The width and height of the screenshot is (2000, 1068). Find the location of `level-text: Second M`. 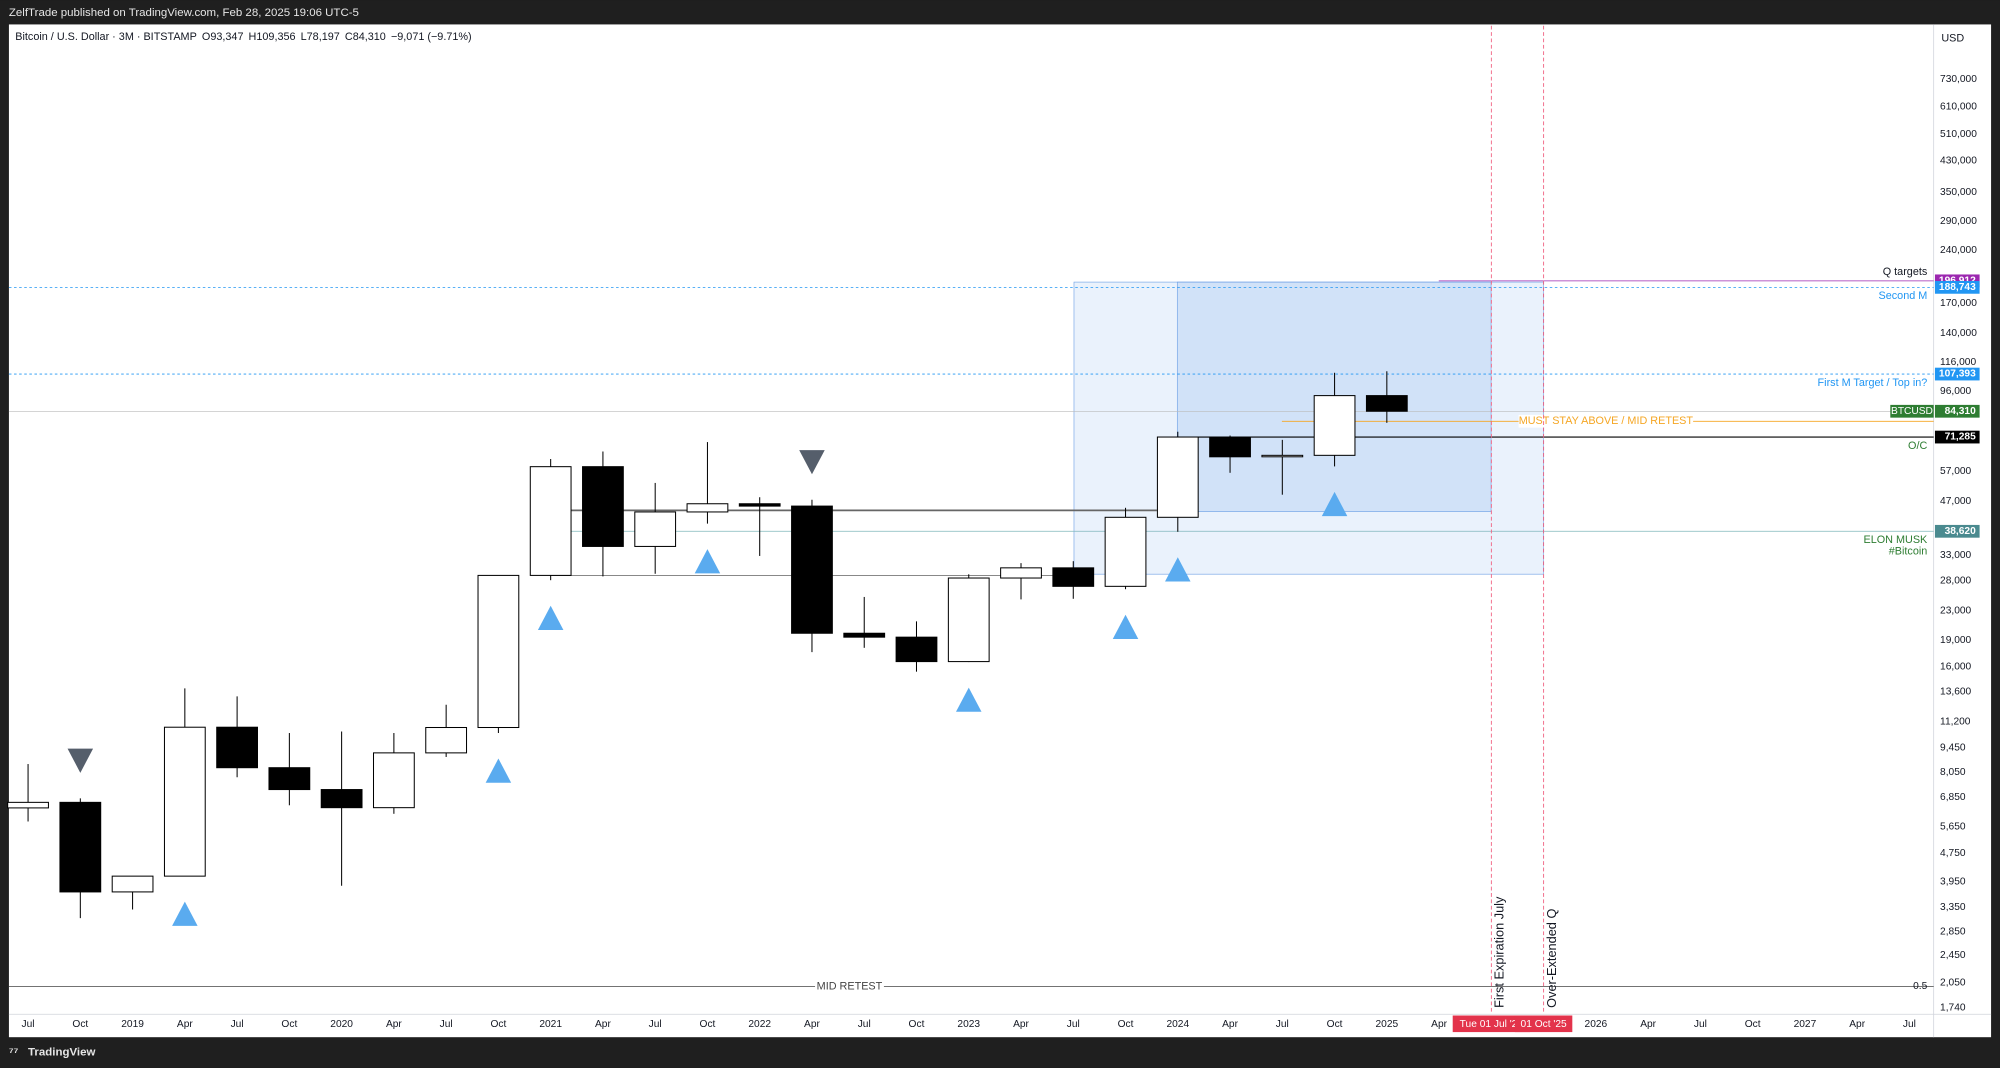

level-text: Second M is located at coordinates (1903, 296).